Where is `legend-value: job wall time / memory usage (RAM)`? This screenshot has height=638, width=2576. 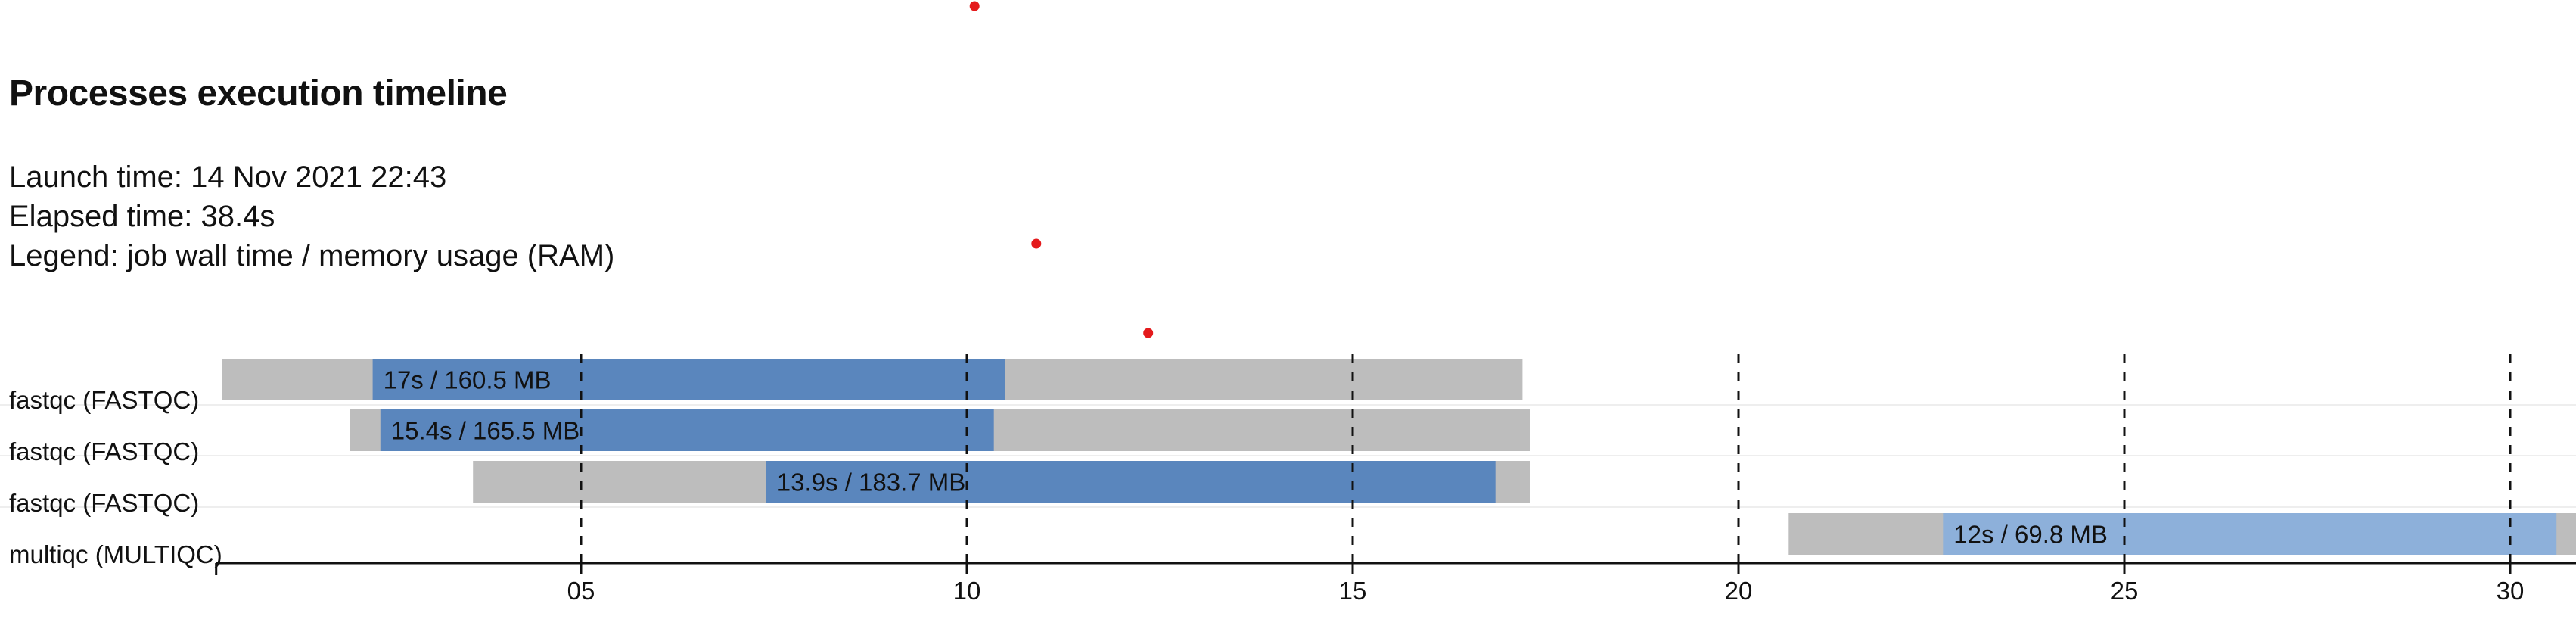
legend-value: job wall time / memory usage (RAM) is located at coordinates (370, 255).